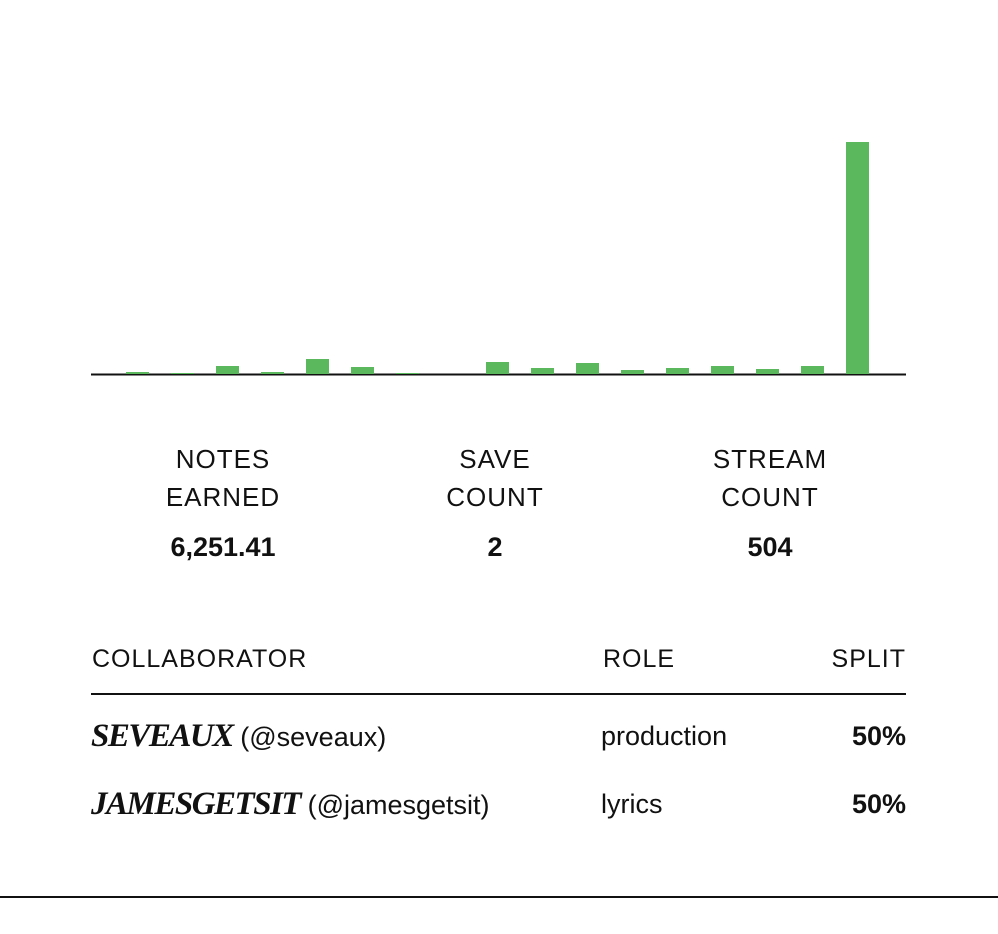  What do you see at coordinates (499, 897) in the screenshot?
I see `footer-rule` at bounding box center [499, 897].